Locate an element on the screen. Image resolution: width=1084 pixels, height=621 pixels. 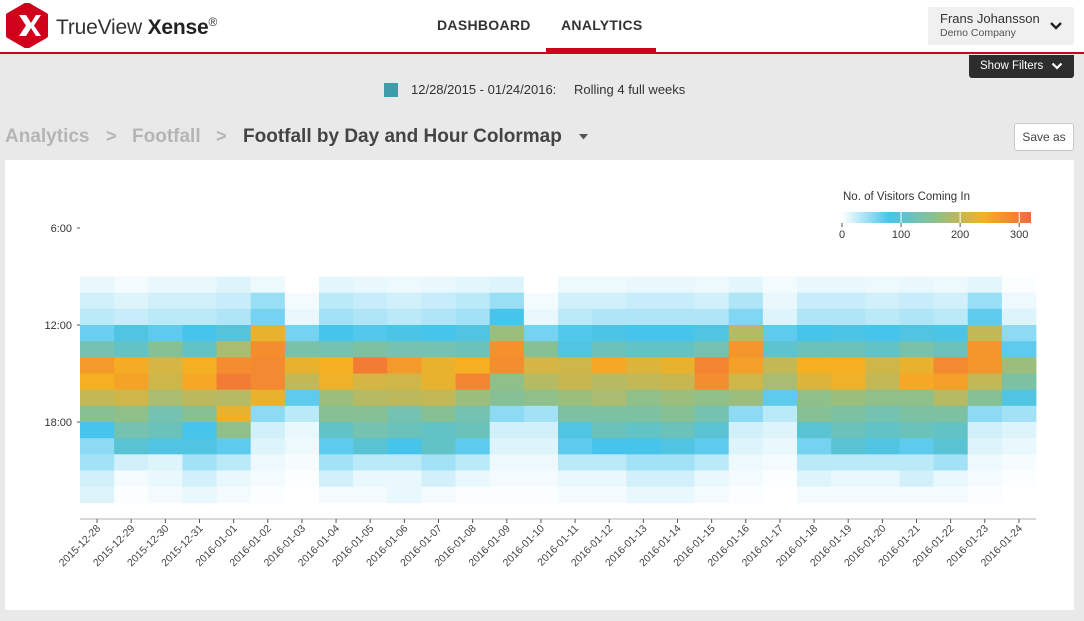
show-filters-button: Show Filters is located at coordinates (1021, 66).